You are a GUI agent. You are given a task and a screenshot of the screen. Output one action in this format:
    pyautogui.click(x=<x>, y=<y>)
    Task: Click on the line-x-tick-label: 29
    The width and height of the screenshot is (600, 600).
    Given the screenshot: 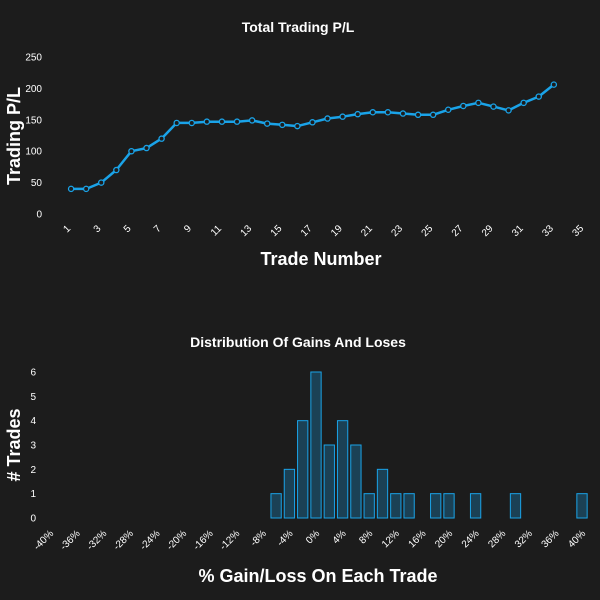 What is the action you would take?
    pyautogui.click(x=488, y=231)
    